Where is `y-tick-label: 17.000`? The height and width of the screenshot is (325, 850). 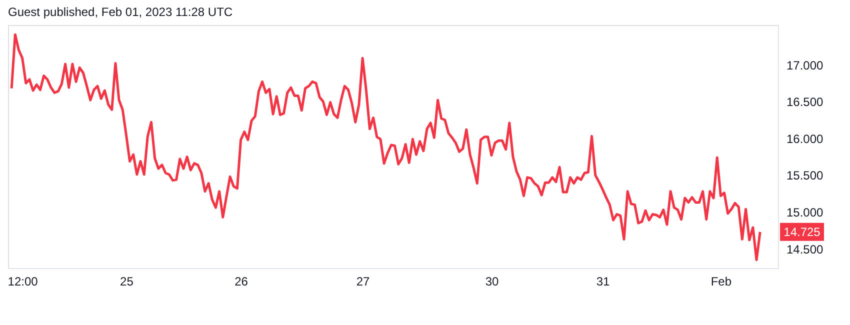 y-tick-label: 17.000 is located at coordinates (805, 65).